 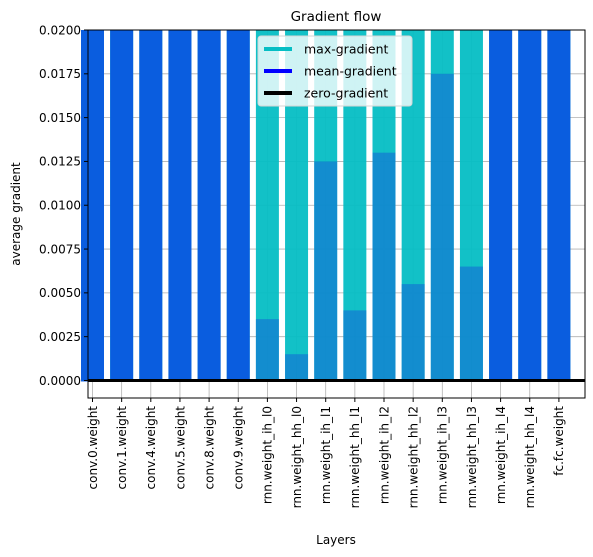 I want to click on y-tick-label: 0.0025, so click(x=60, y=337).